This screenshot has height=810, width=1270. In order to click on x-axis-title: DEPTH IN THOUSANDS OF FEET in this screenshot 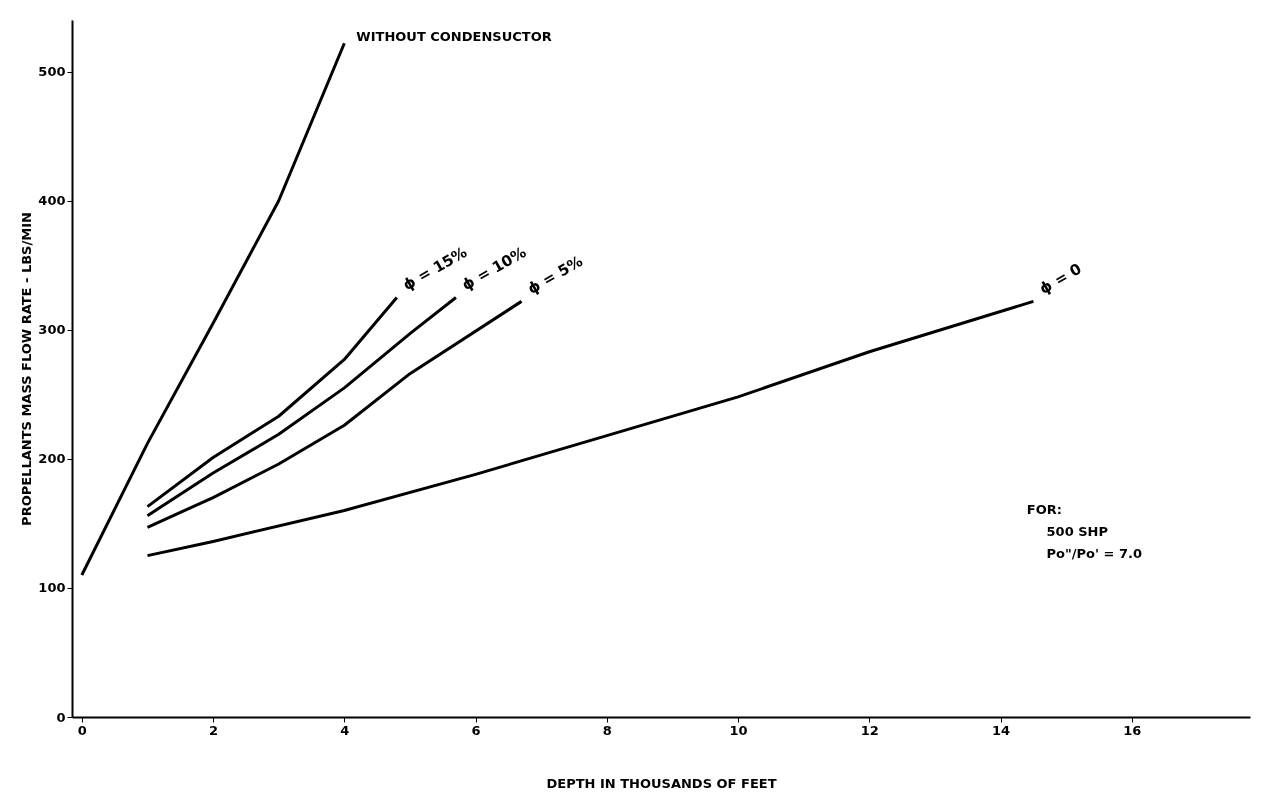, I will do `click(661, 783)`.